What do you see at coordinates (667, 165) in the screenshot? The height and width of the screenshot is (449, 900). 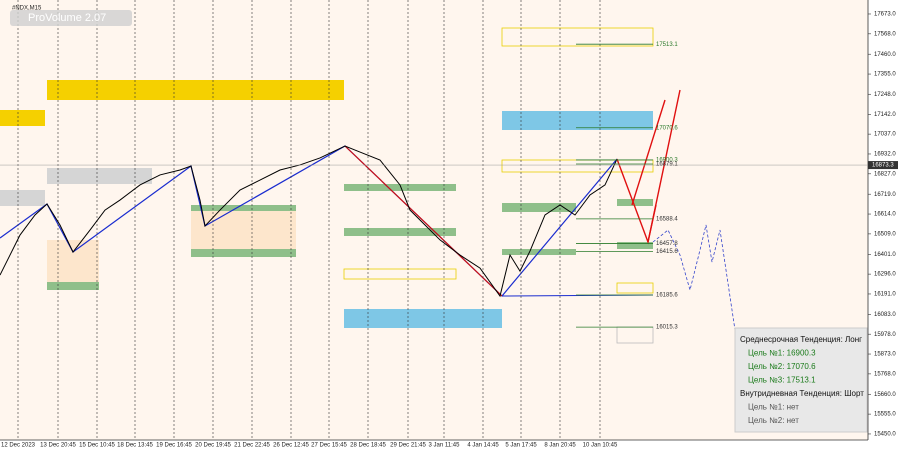 I see `target-label: 16879.1` at bounding box center [667, 165].